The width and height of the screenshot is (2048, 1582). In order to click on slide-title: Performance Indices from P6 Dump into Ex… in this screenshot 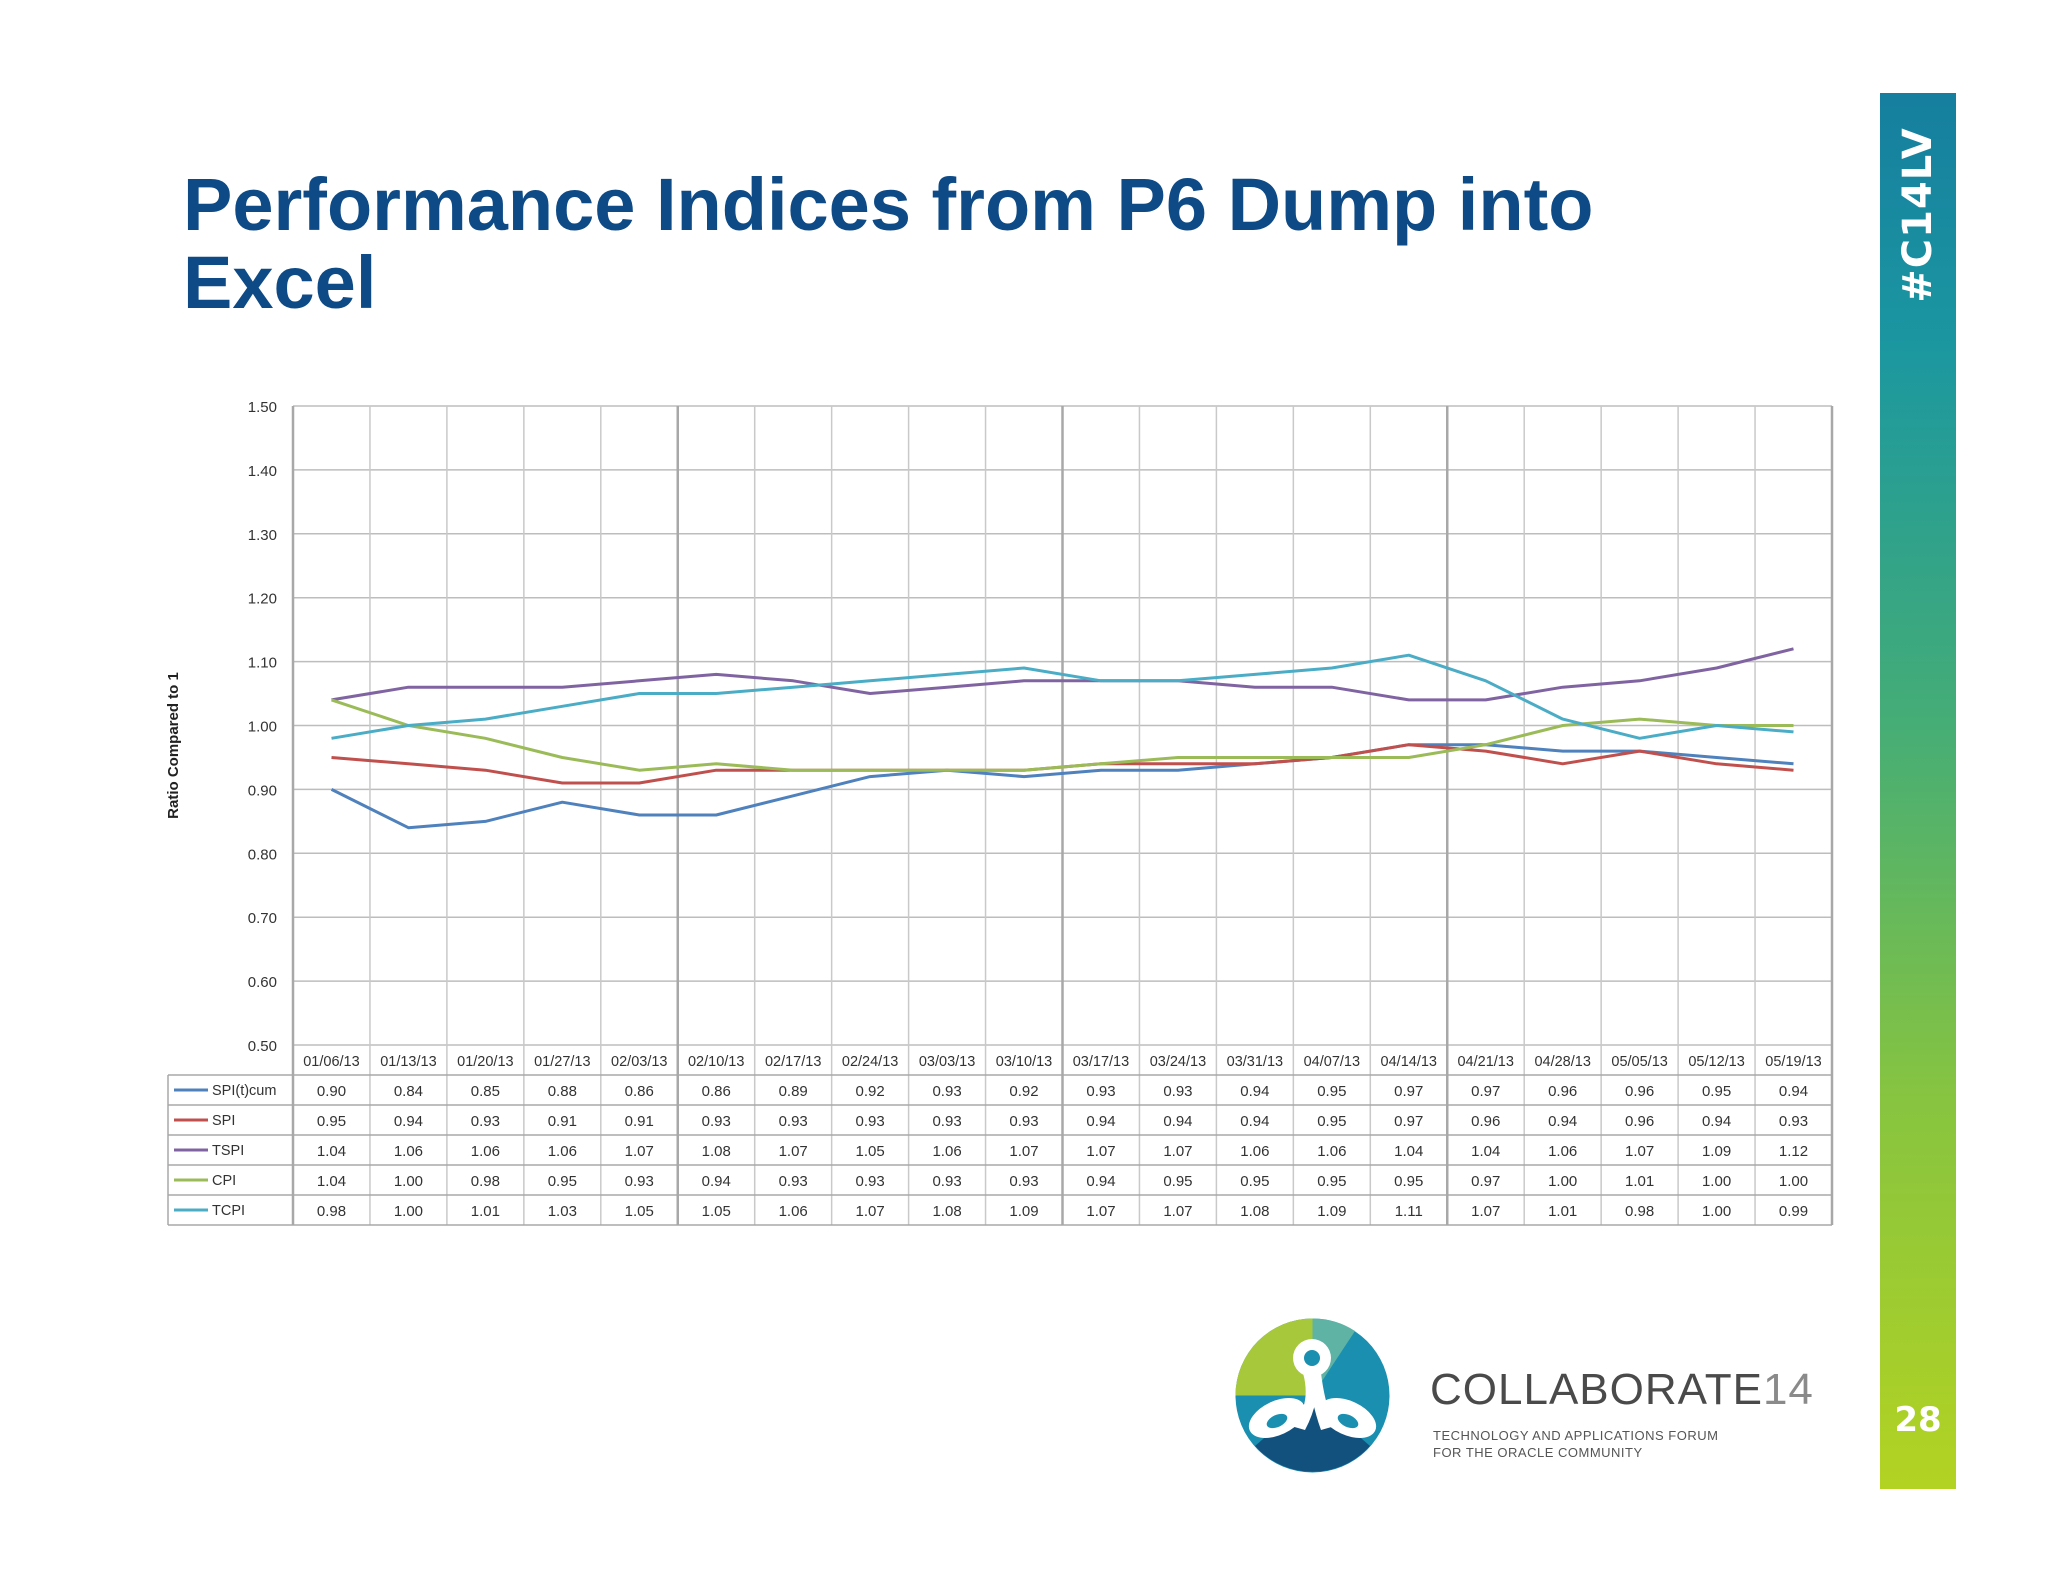, I will do `click(888, 243)`.